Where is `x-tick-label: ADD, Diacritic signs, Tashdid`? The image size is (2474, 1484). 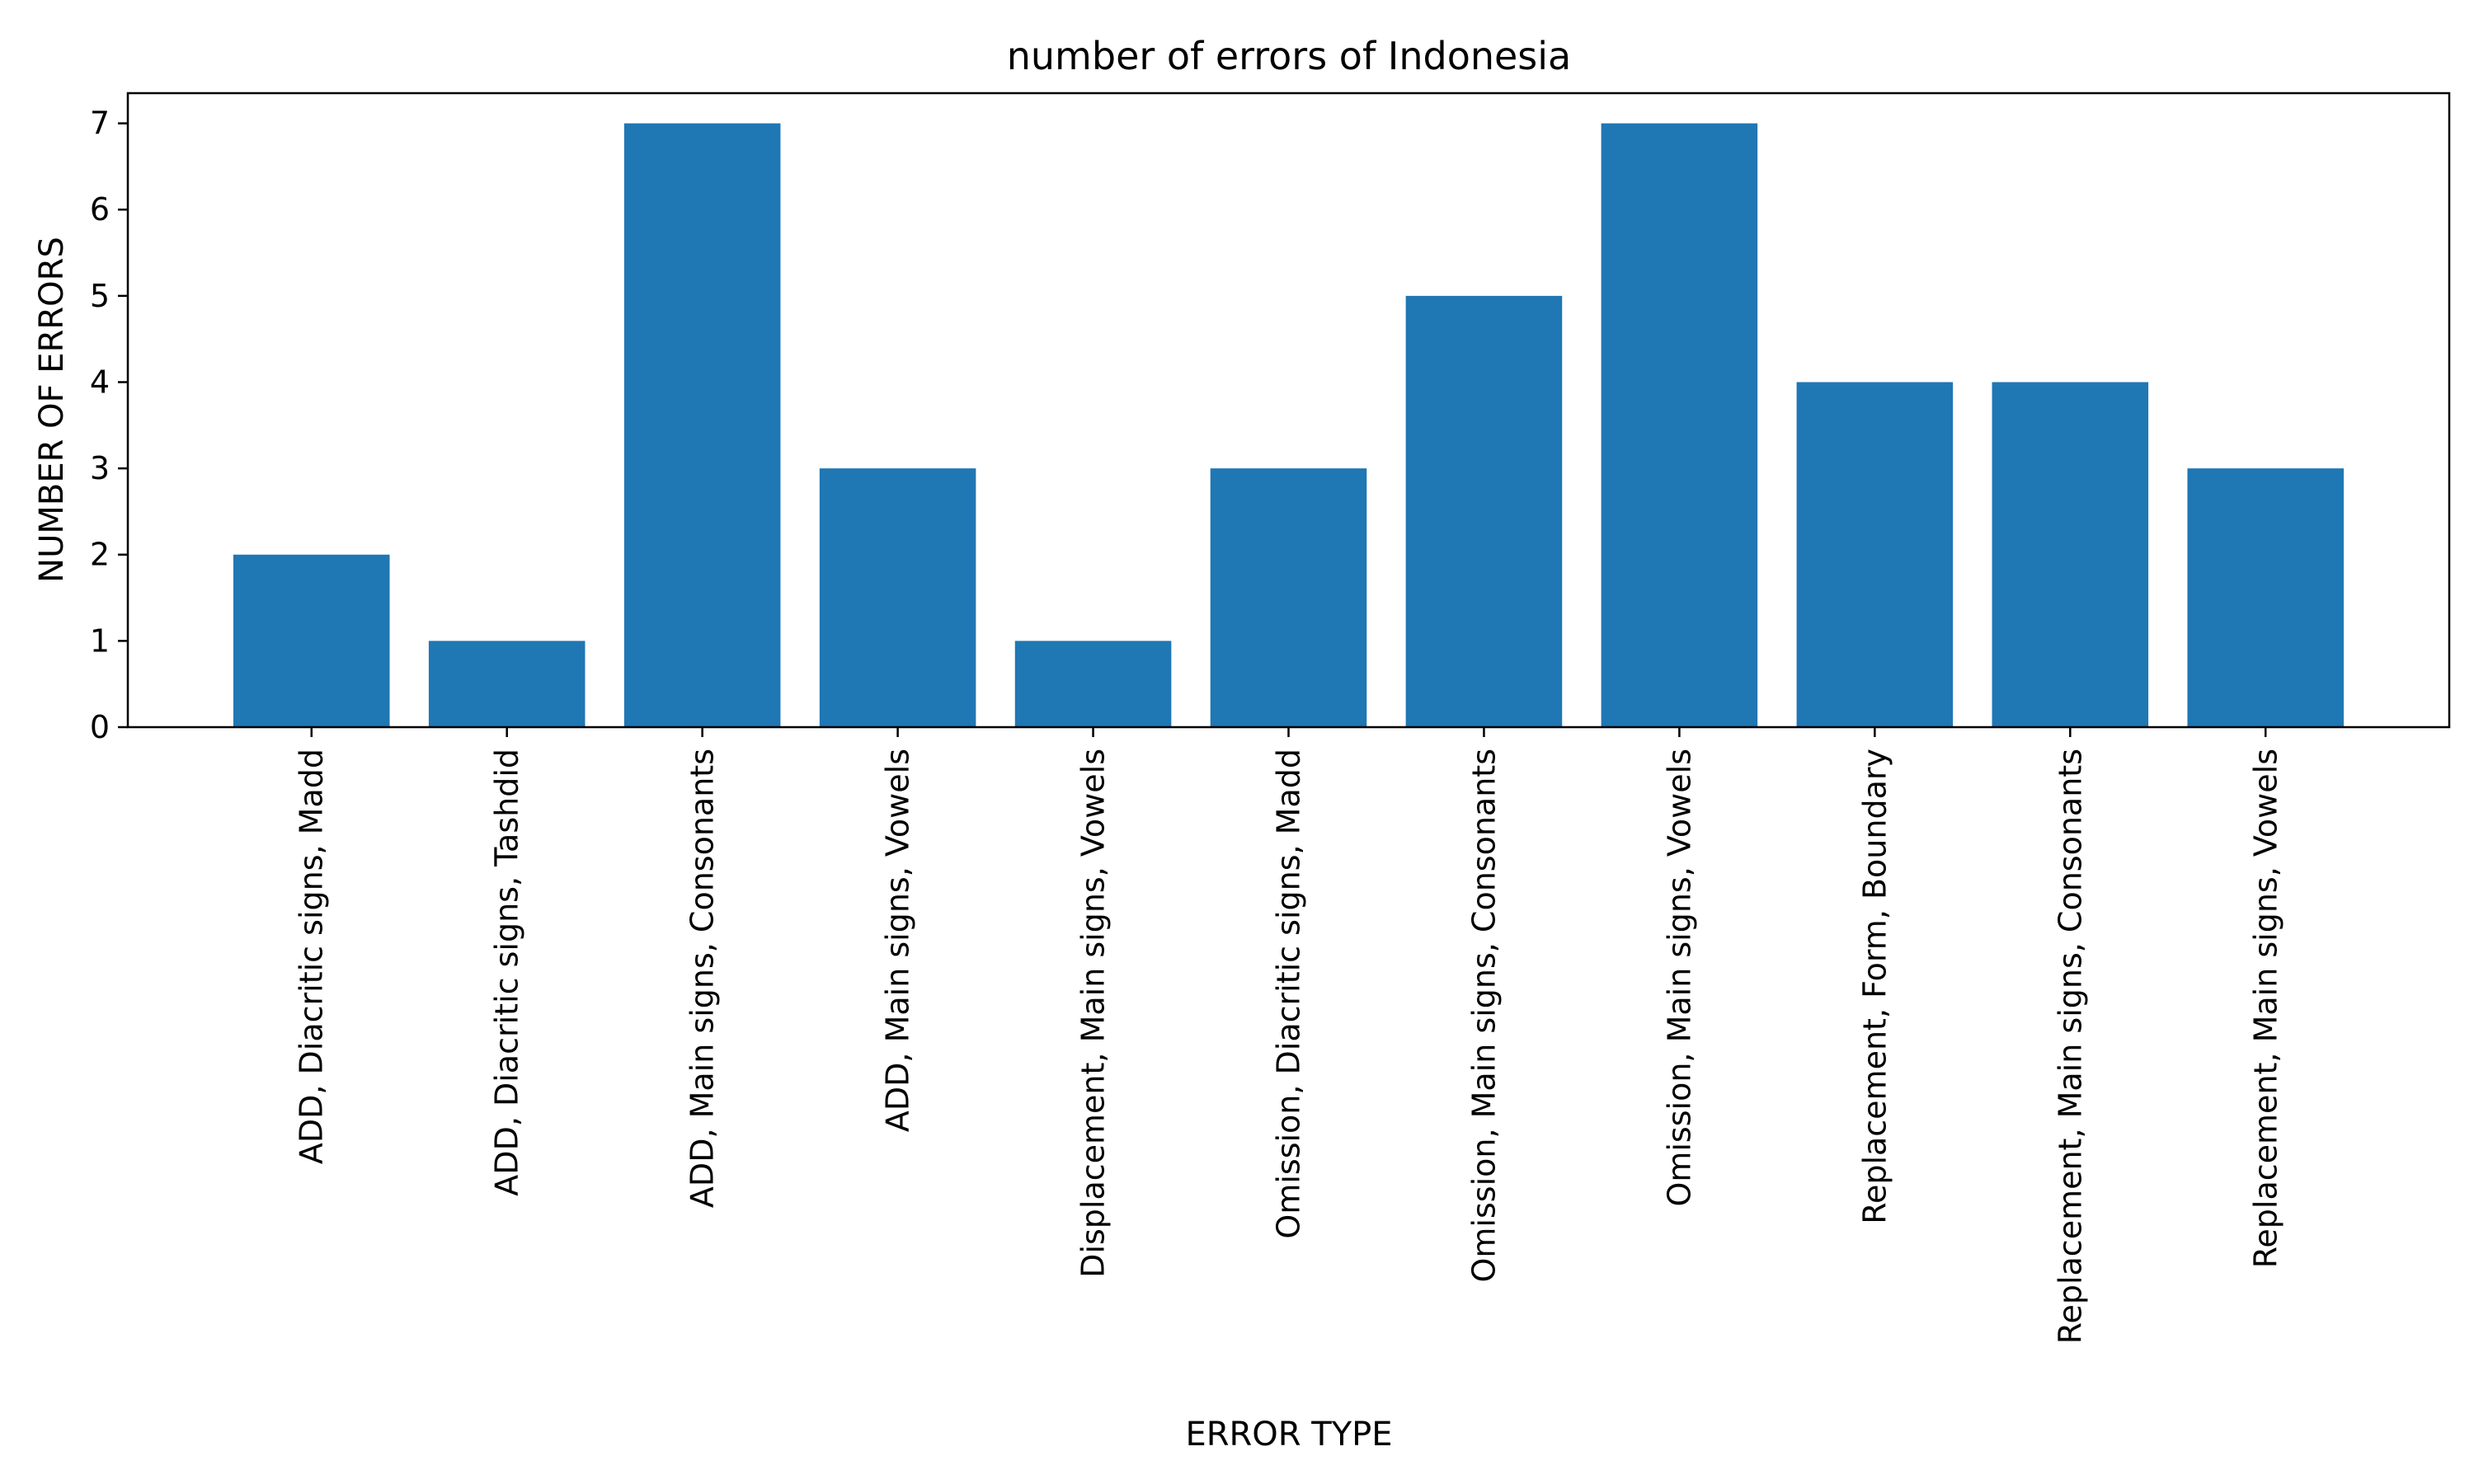
x-tick-label: ADD, Diacritic signs, Tashdid is located at coordinates (507, 973).